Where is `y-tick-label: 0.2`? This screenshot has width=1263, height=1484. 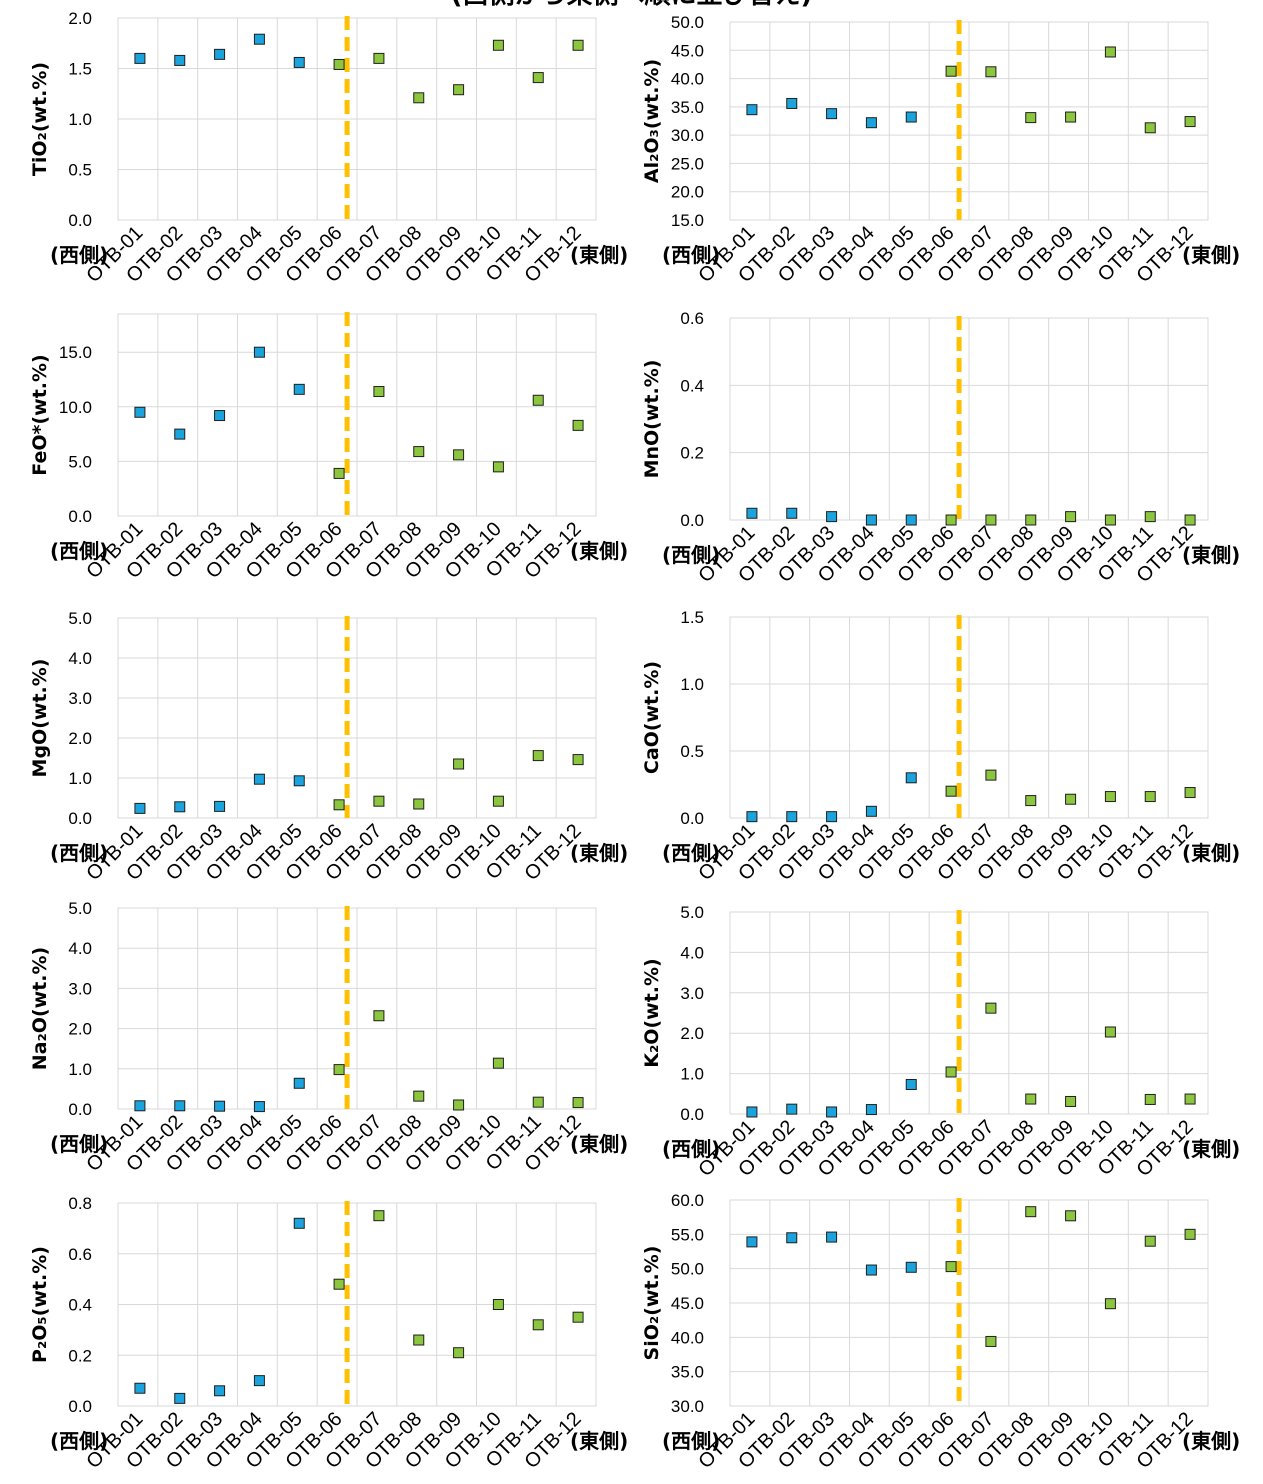
y-tick-label: 0.2 is located at coordinates (80, 1355).